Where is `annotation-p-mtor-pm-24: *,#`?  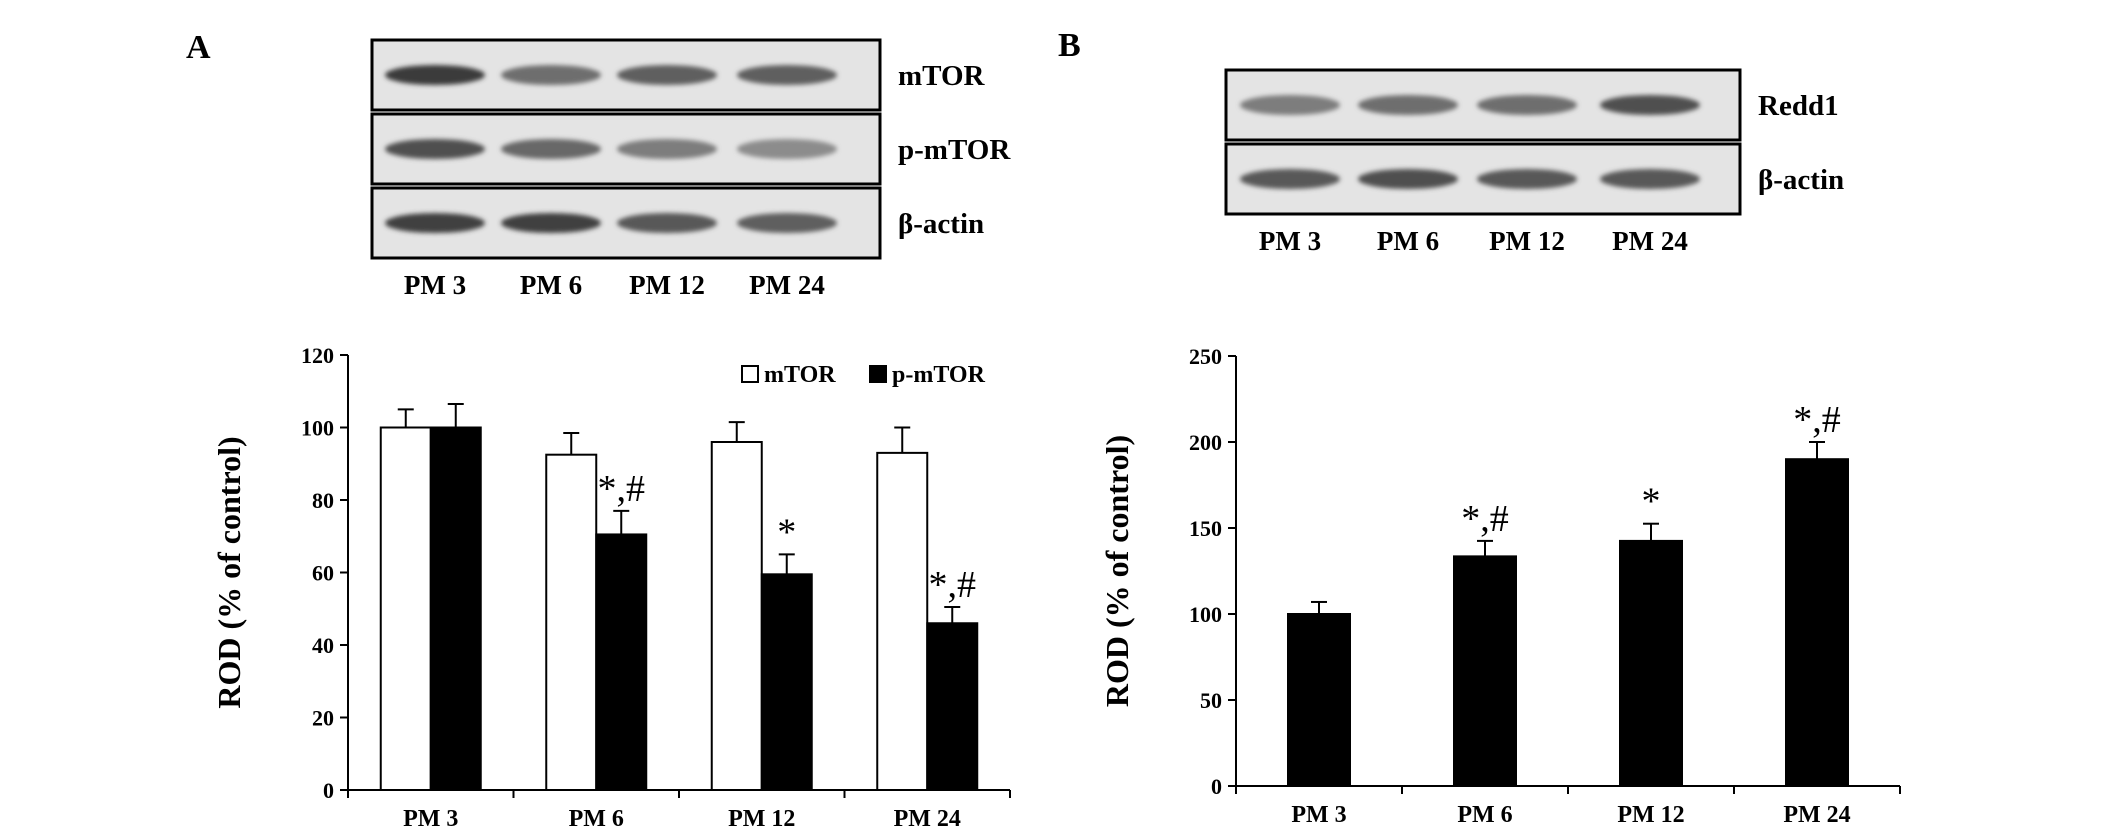 annotation-p-mtor-pm-24: *,# is located at coordinates (953, 585).